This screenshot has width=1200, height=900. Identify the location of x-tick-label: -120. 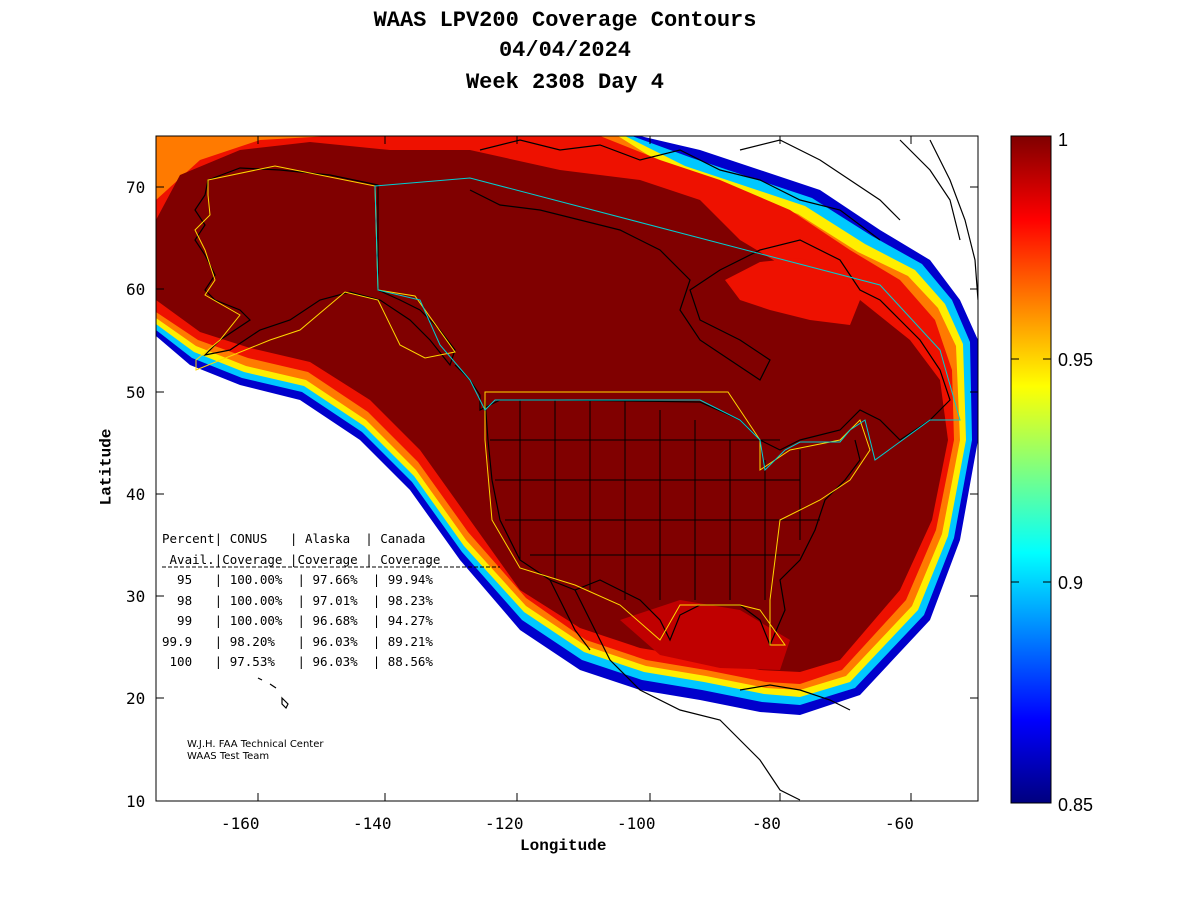
(504, 823).